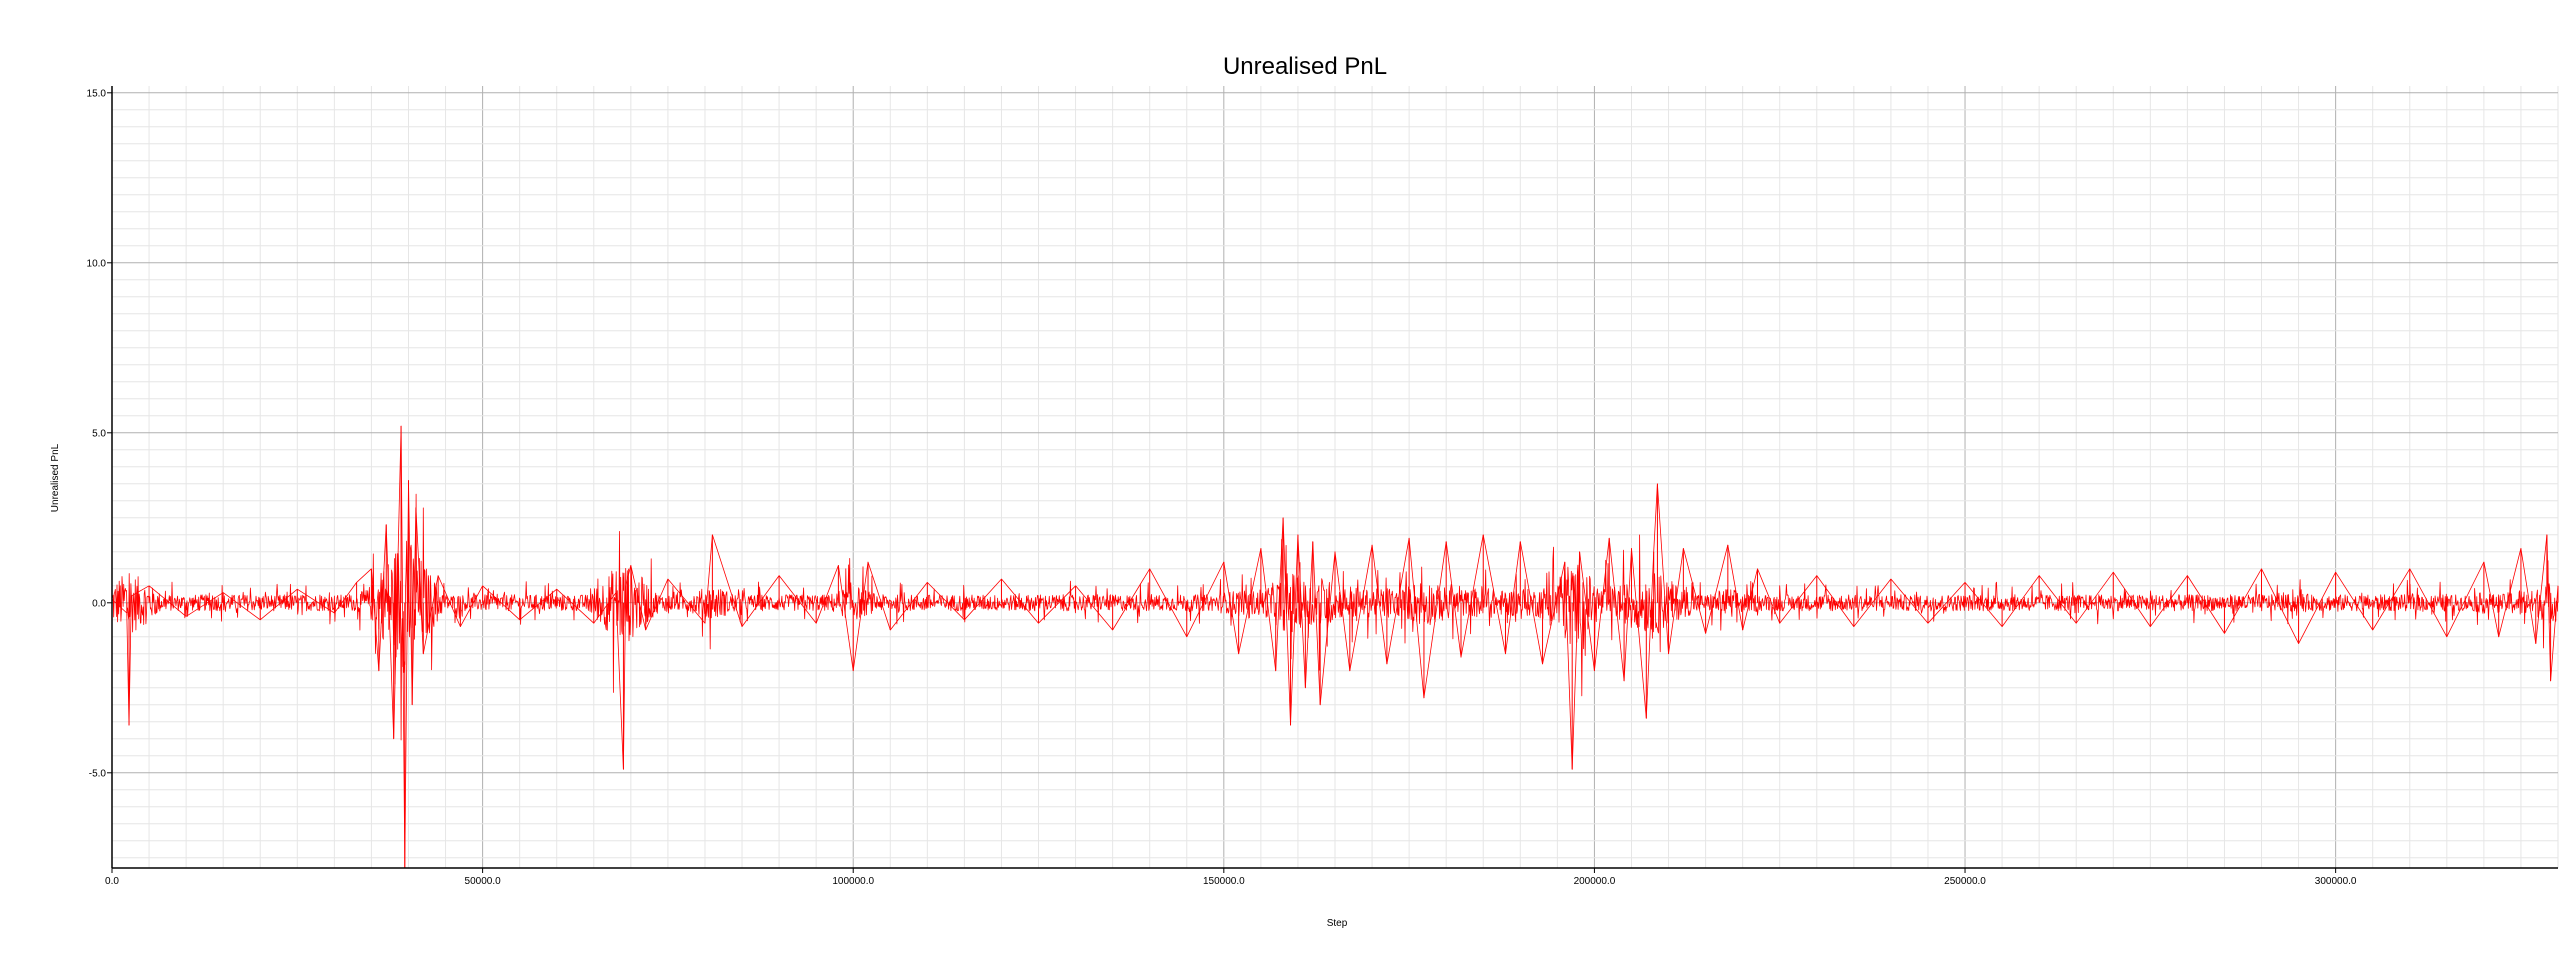 This screenshot has width=2560, height=960. What do you see at coordinates (97, 93) in the screenshot?
I see `y-tick-label: 15.0` at bounding box center [97, 93].